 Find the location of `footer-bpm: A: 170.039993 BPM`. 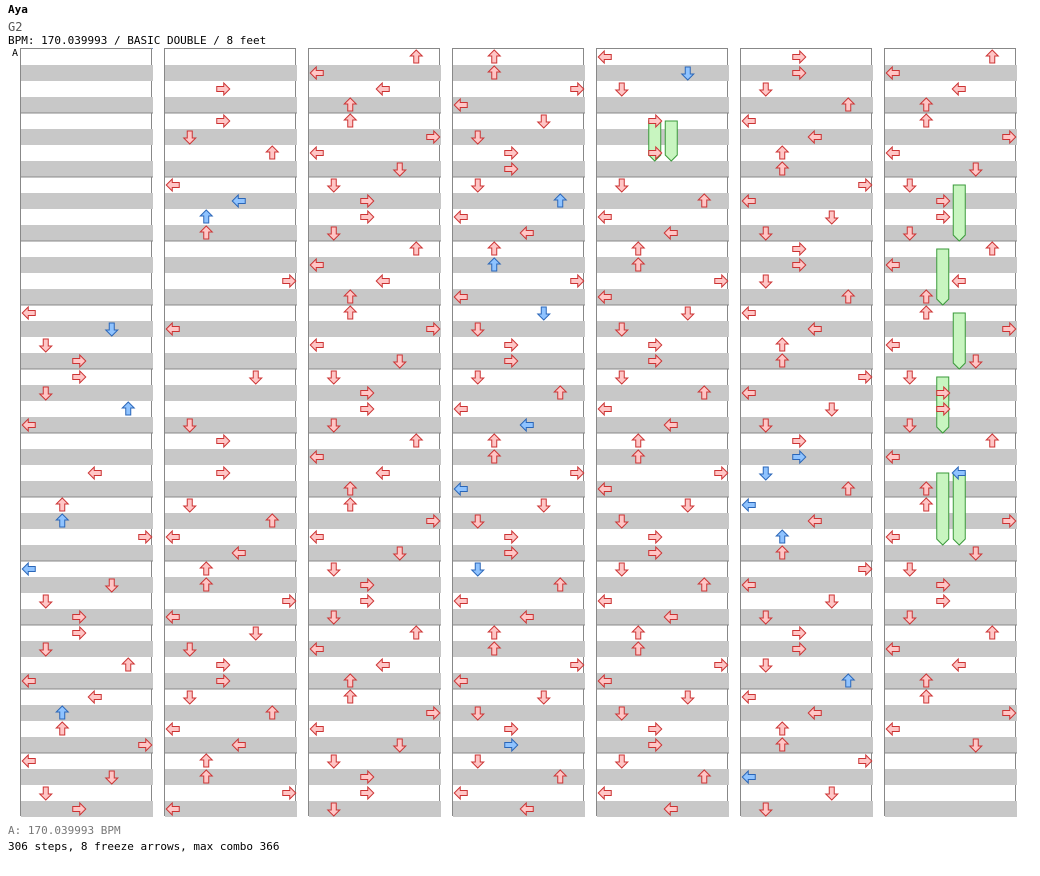

footer-bpm: A: 170.039993 BPM is located at coordinates (64, 830).